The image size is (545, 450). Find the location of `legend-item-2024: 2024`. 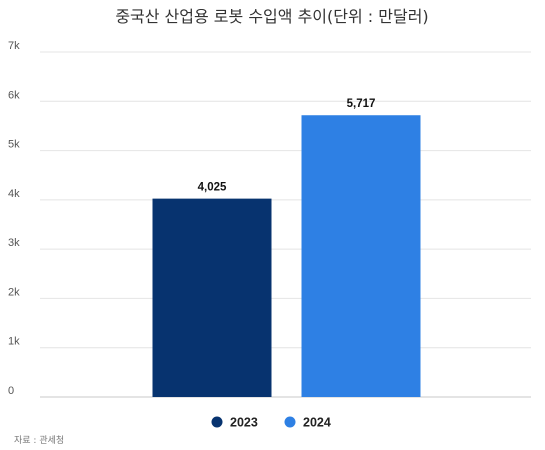

legend-item-2024: 2024 is located at coordinates (307, 423).